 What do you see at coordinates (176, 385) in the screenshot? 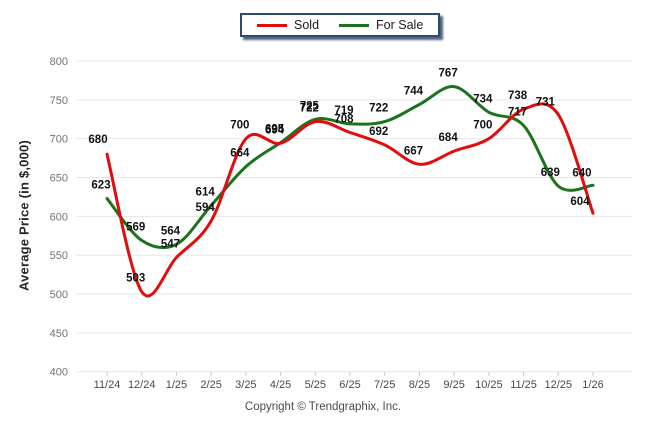
I see `svg-text: 1/25` at bounding box center [176, 385].